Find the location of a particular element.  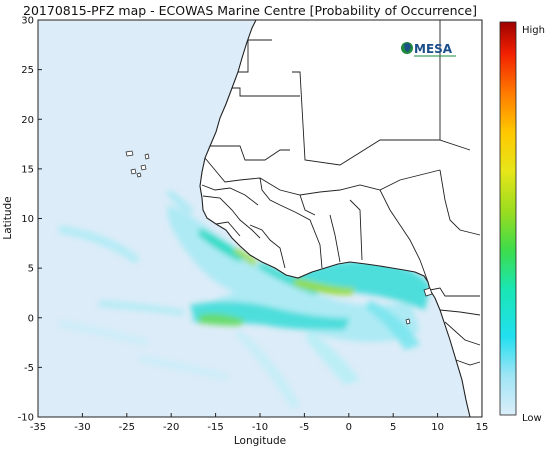

x-tick-label: 10 is located at coordinates (437, 427).